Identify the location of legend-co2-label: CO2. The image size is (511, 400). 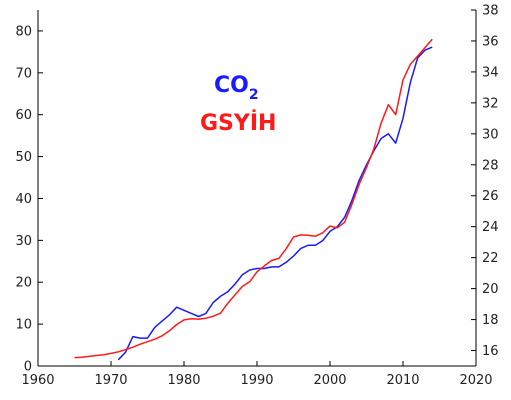
(236, 88).